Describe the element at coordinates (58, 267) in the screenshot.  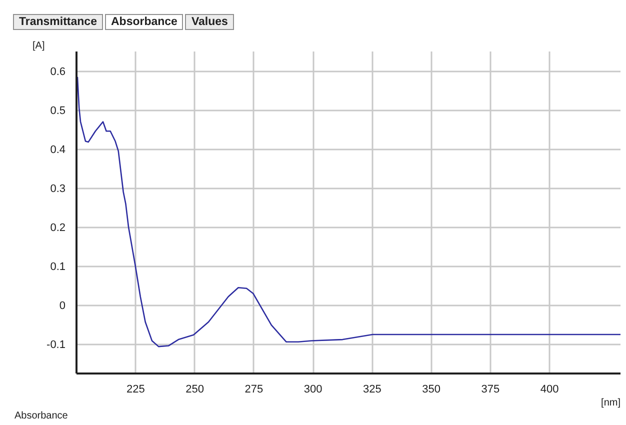
I see `y-tick-label: 0.1` at that location.